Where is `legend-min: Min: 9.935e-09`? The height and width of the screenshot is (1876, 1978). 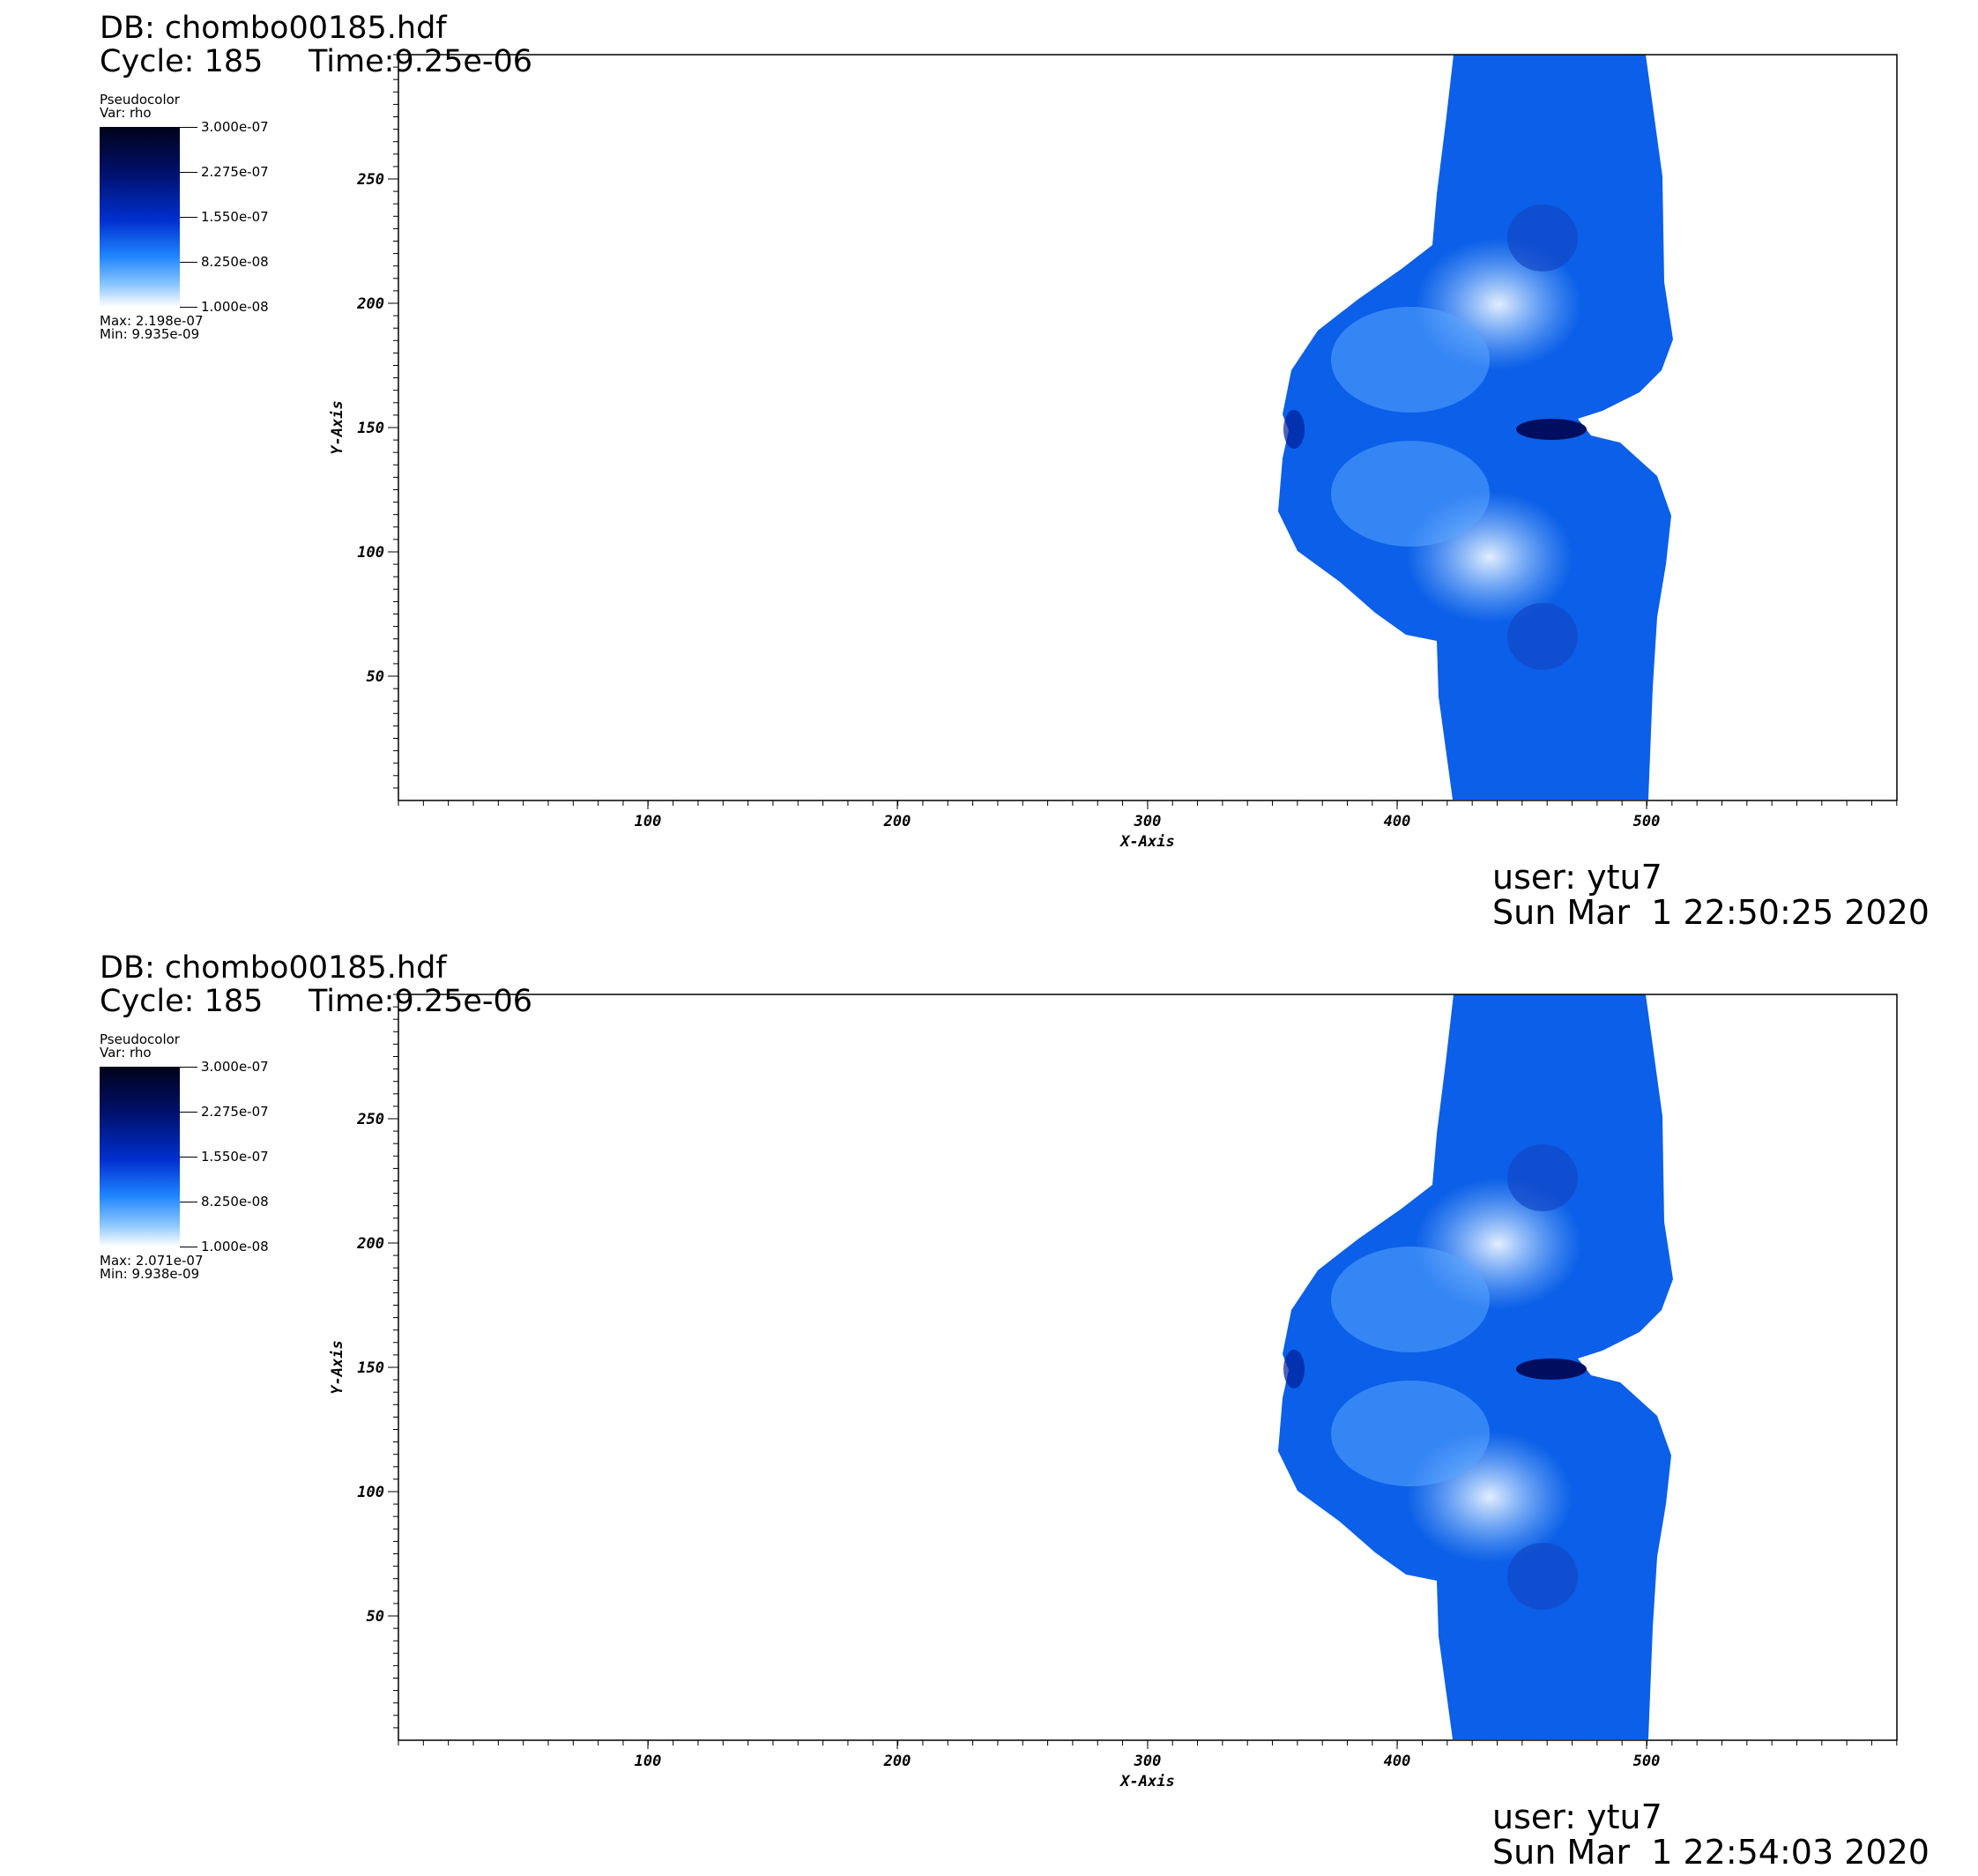
legend-min: Min: 9.935e-09 is located at coordinates (150, 334).